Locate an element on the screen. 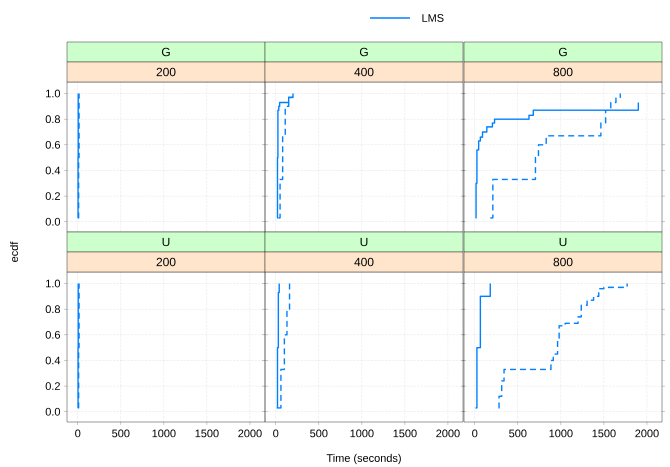  y-axis-title: ecdf is located at coordinates (14, 252).